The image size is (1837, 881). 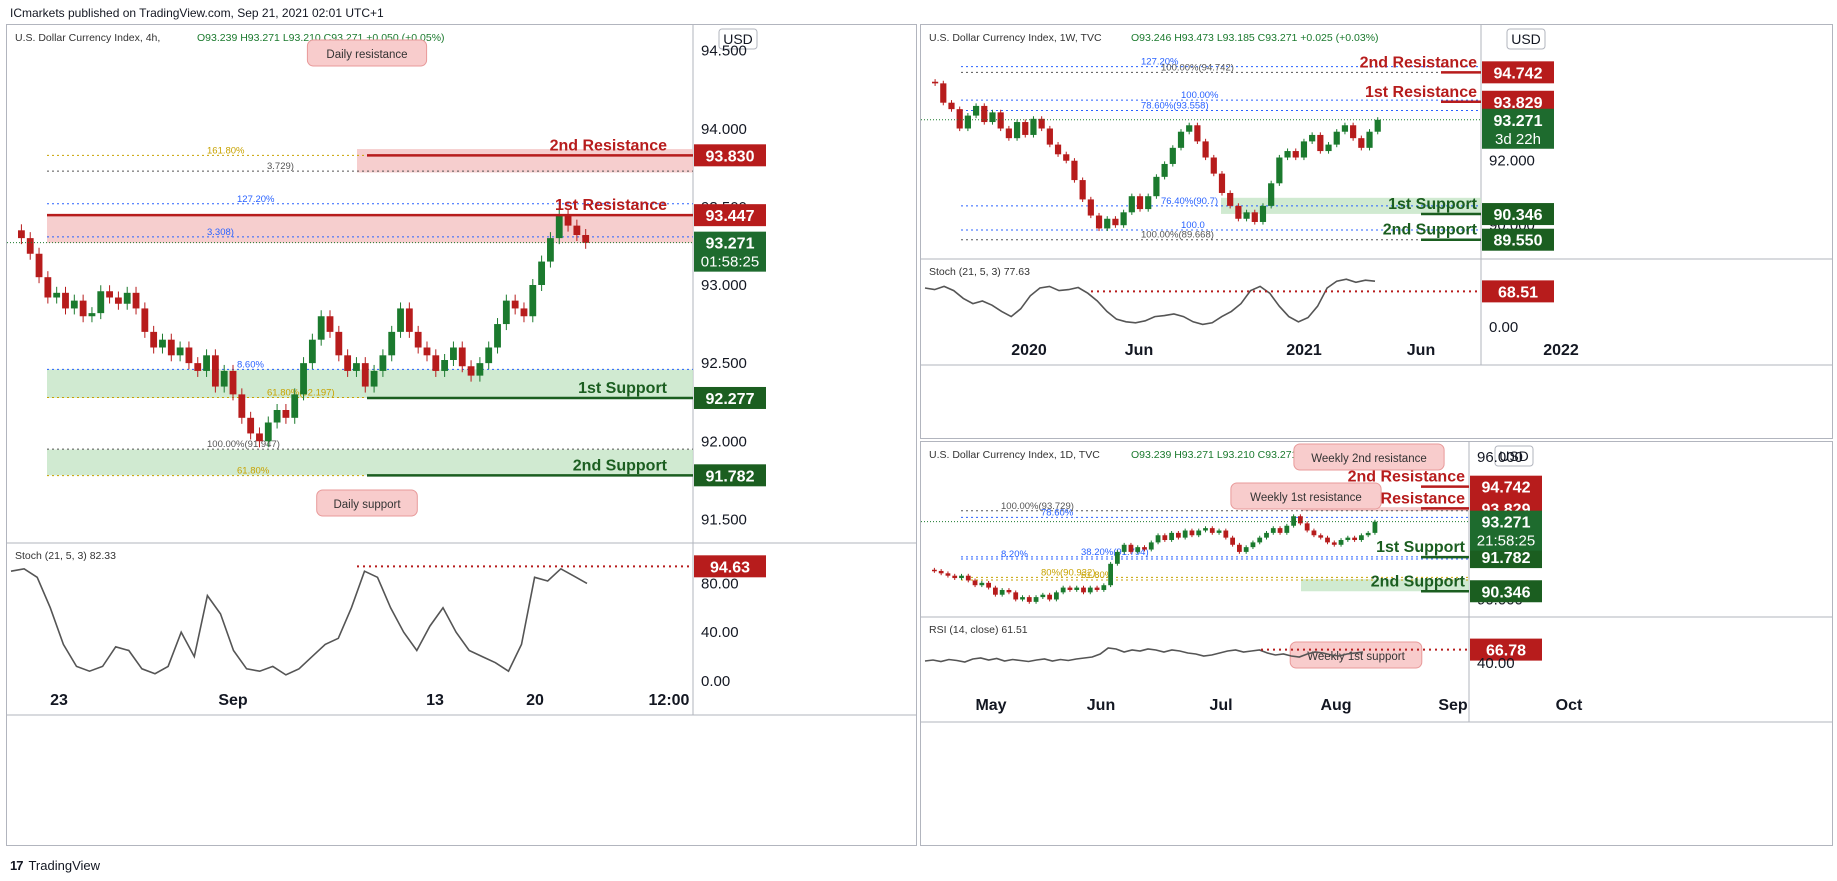 I want to click on fib-level-label: 78.60%, so click(x=1057, y=512).